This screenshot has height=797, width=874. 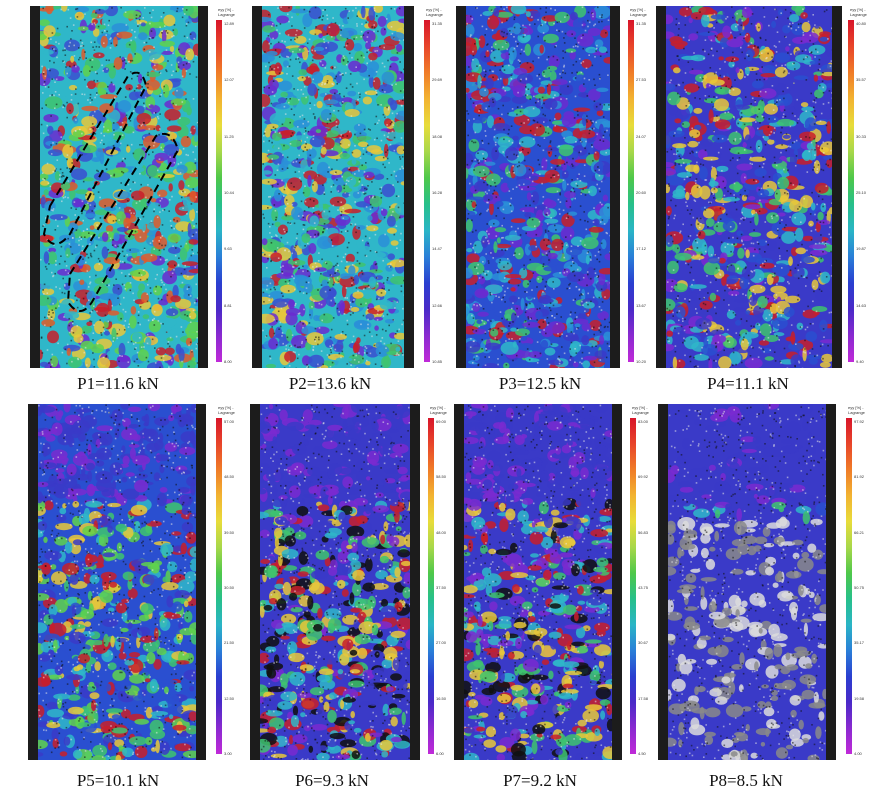 I want to click on colorbar-tick-label: 24.07, so click(x=641, y=136).